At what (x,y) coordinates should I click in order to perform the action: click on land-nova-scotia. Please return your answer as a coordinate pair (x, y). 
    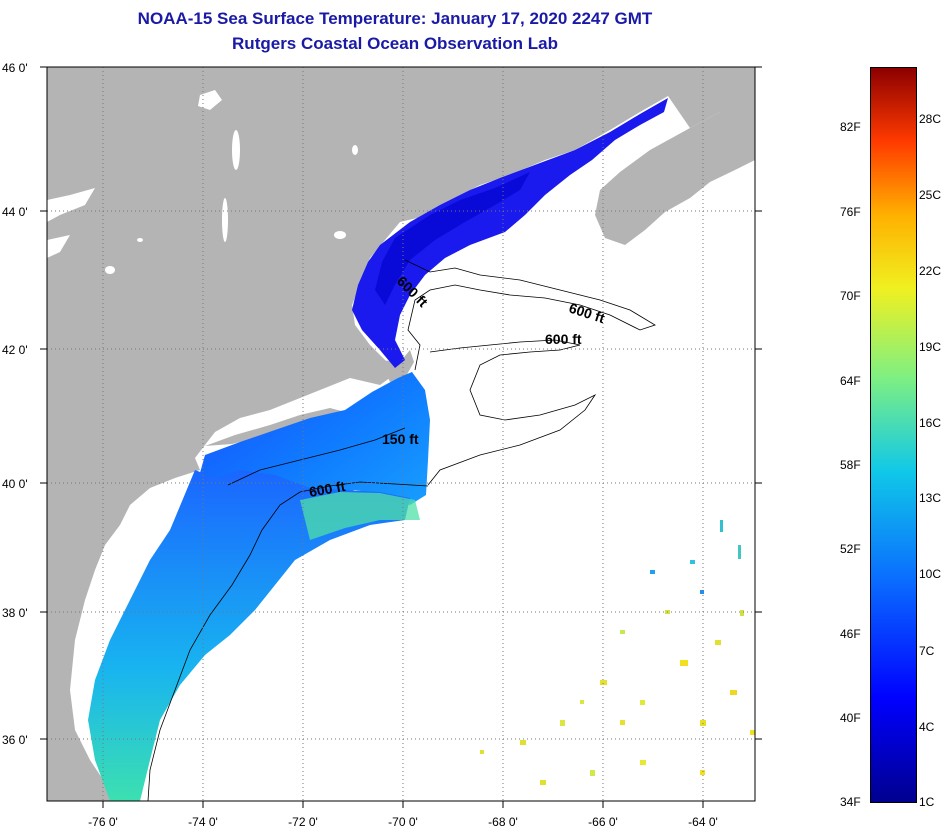
    Looking at the image, I should click on (675, 178).